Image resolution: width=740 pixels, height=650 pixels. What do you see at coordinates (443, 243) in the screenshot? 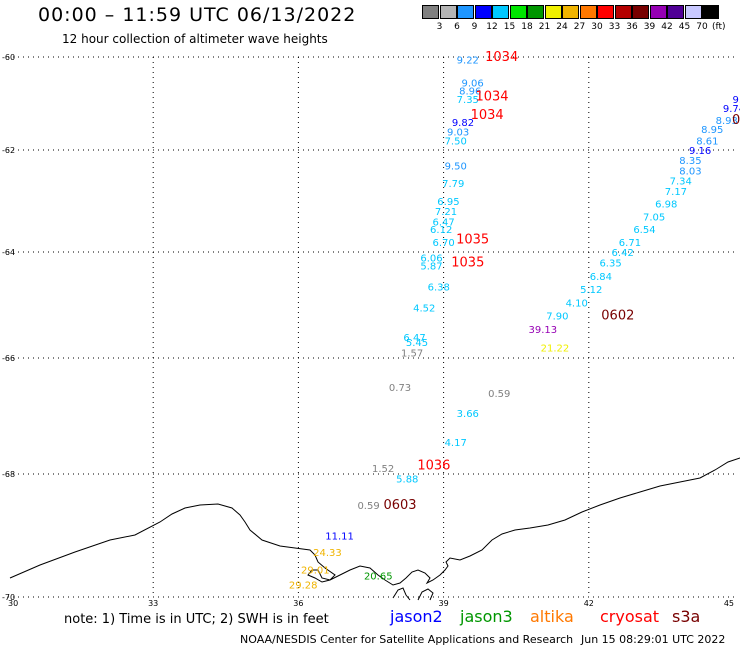
I see `wave-height-label: 6.70` at bounding box center [443, 243].